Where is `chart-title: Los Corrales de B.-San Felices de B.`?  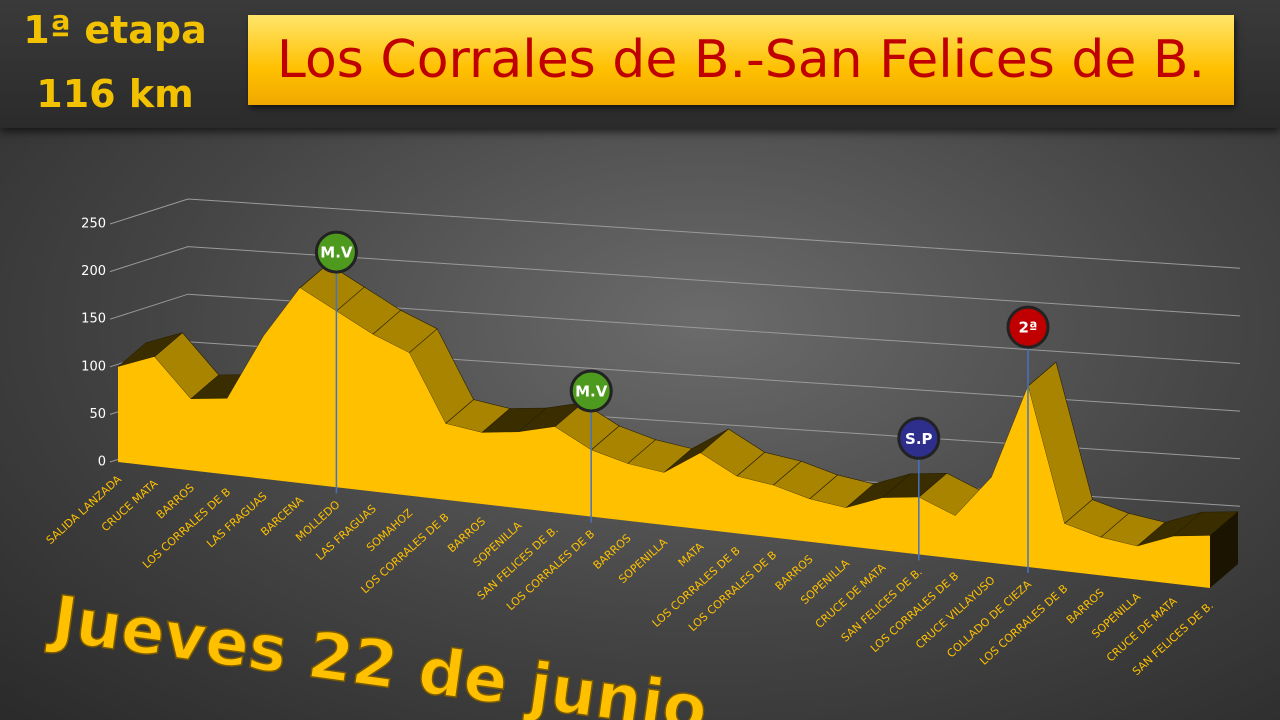
chart-title: Los Corrales de B.-San Felices de B. is located at coordinates (741, 60).